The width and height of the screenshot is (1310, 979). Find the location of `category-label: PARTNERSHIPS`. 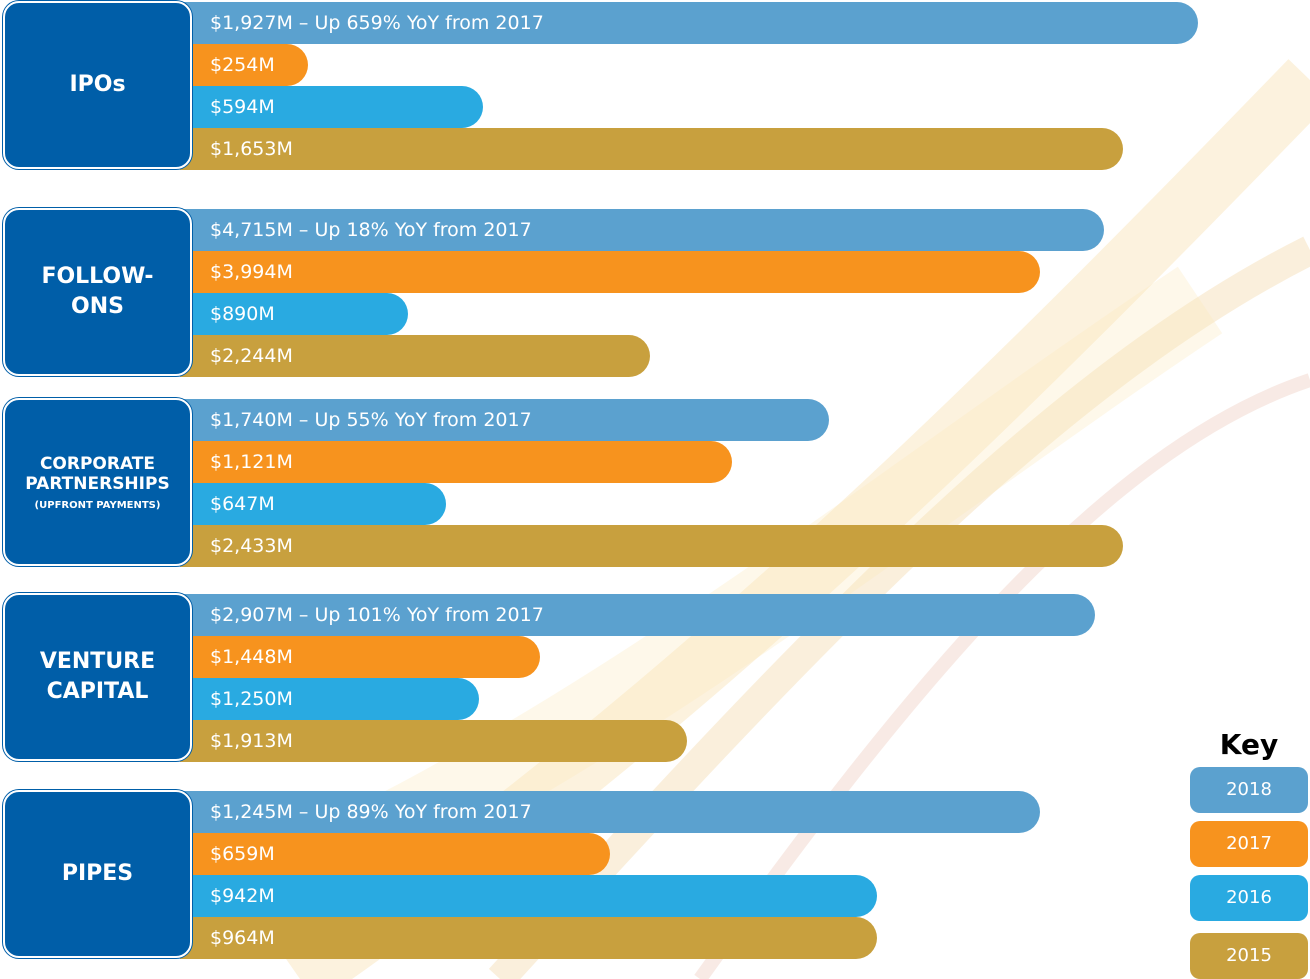

category-label: PARTNERSHIPS is located at coordinates (97, 483).